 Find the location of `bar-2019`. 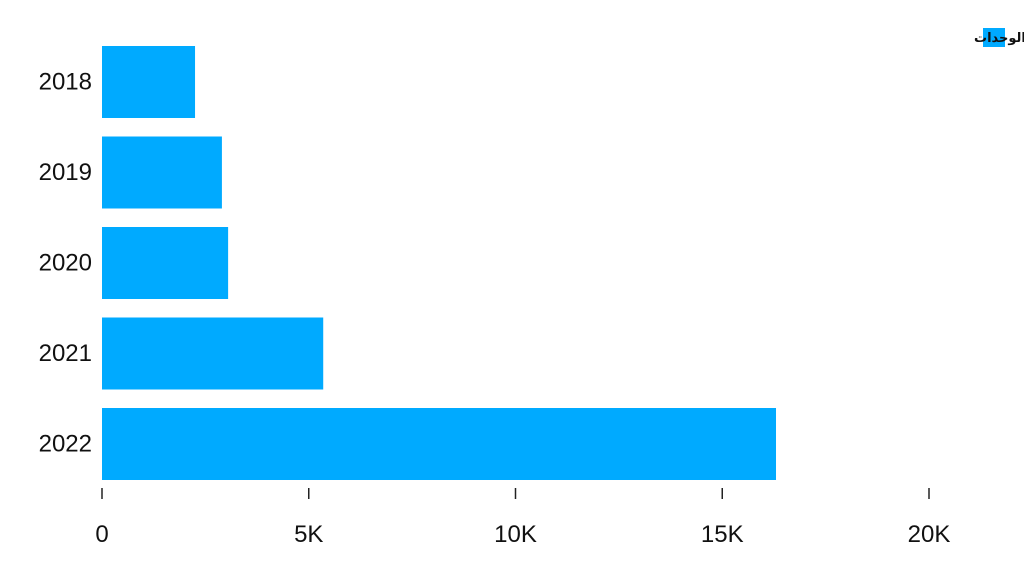

bar-2019 is located at coordinates (162, 172).